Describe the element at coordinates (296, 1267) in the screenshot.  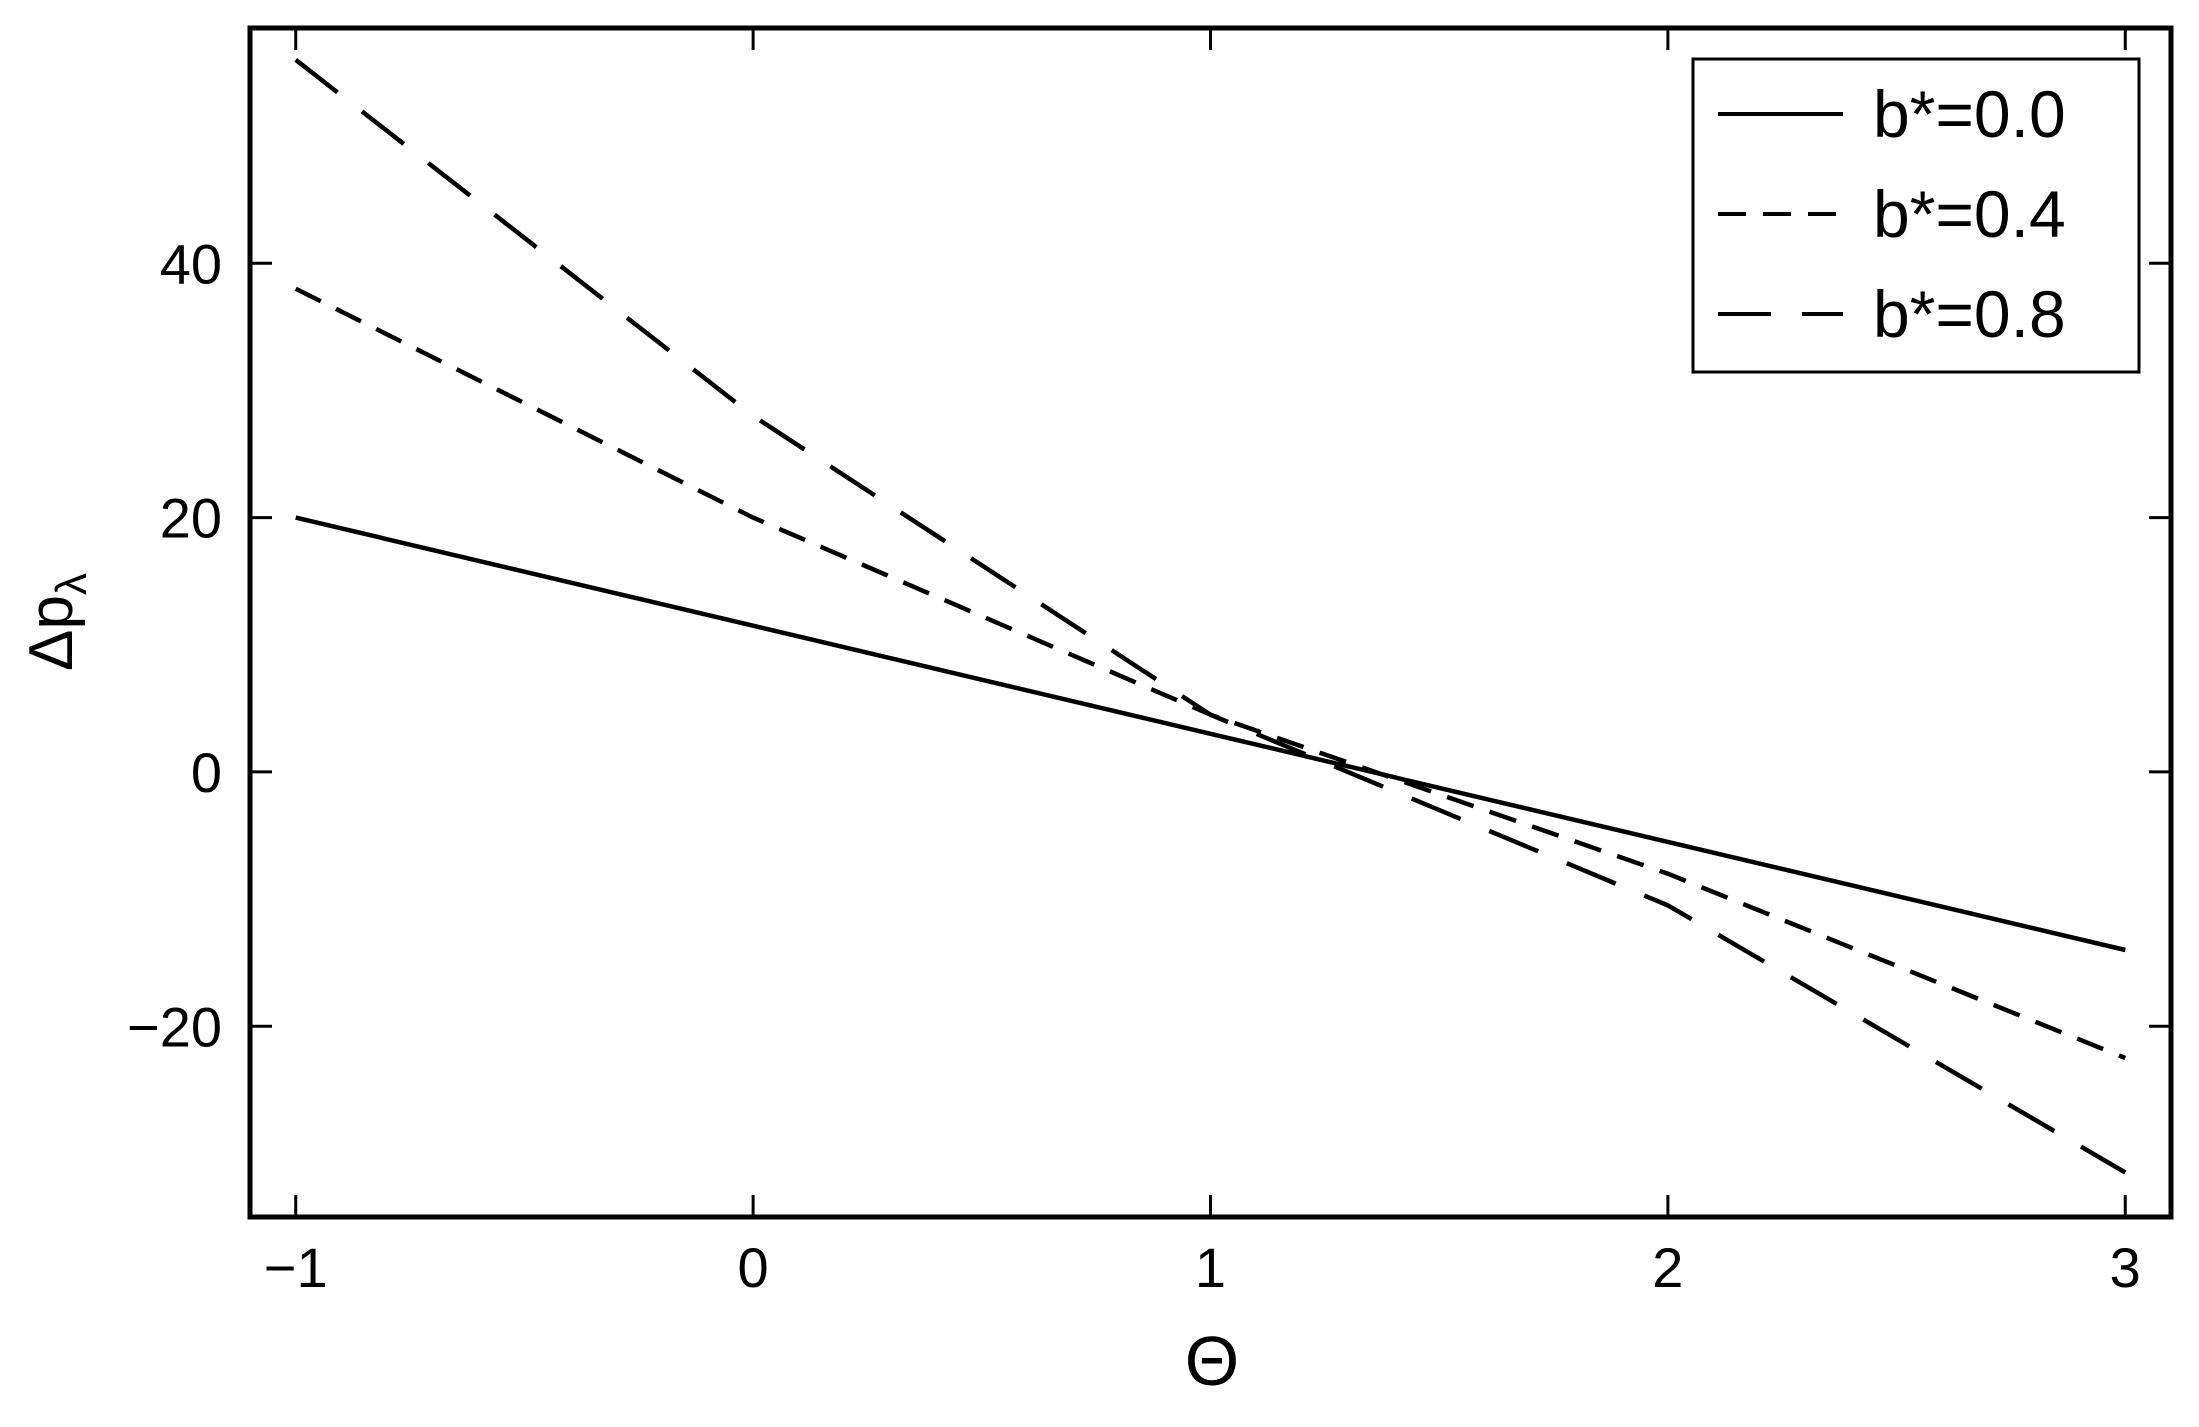
I see `x-tick-label: −1` at that location.